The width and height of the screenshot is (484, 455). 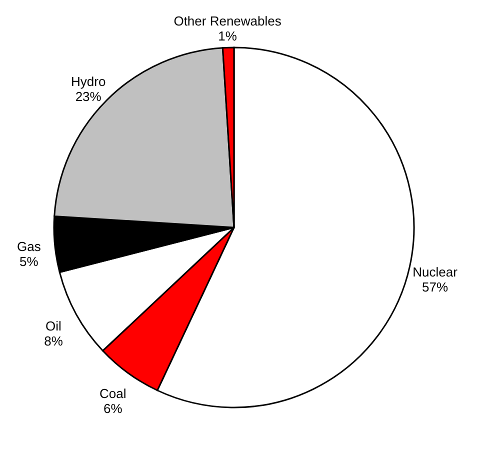 I want to click on data-label: 6%, so click(x=113, y=408).